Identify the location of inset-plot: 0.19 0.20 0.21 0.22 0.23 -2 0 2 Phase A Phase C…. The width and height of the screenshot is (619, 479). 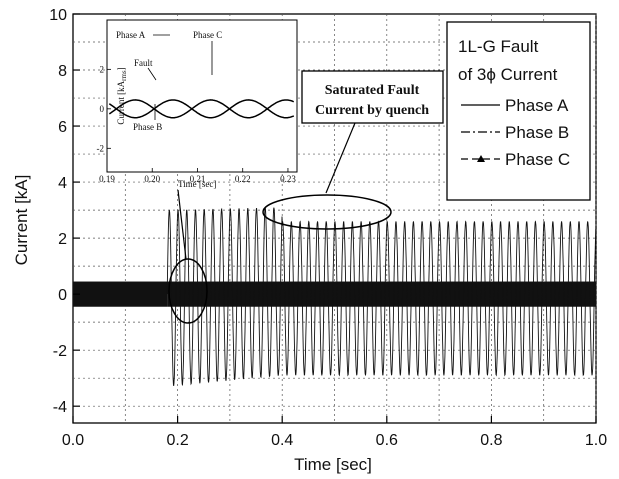
(197, 104).